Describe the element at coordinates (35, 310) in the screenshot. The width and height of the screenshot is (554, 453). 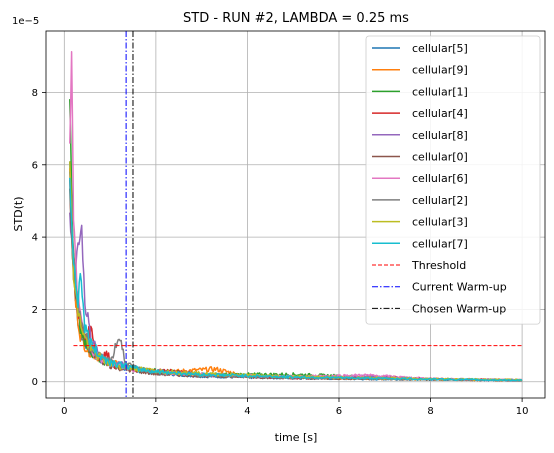
I see `y-tick-label: 2` at that location.